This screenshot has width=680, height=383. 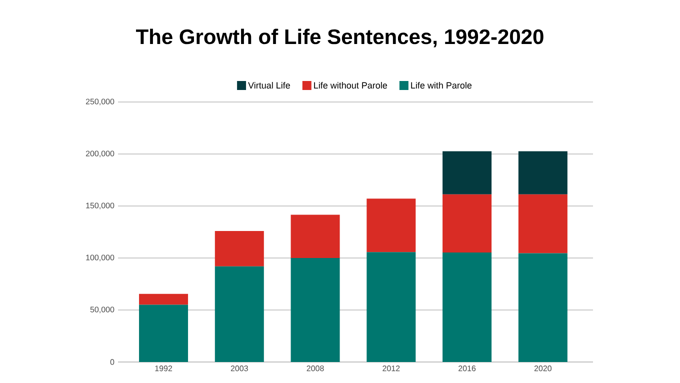 I want to click on legend-label: Virtual Life, so click(x=269, y=85).